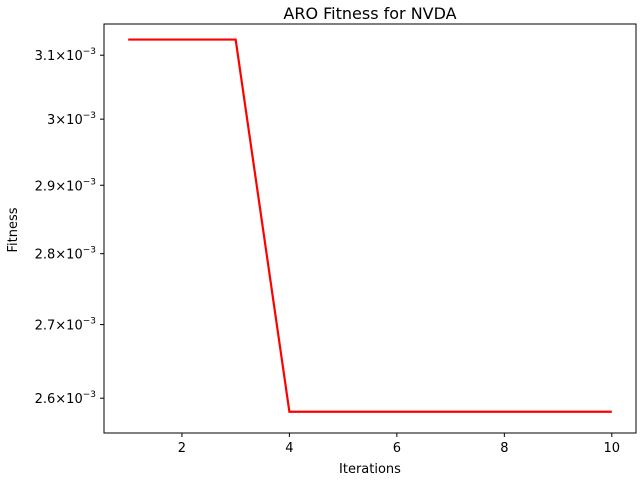  I want to click on y-tick-label: 3.1×10⁻³, so click(65, 55).